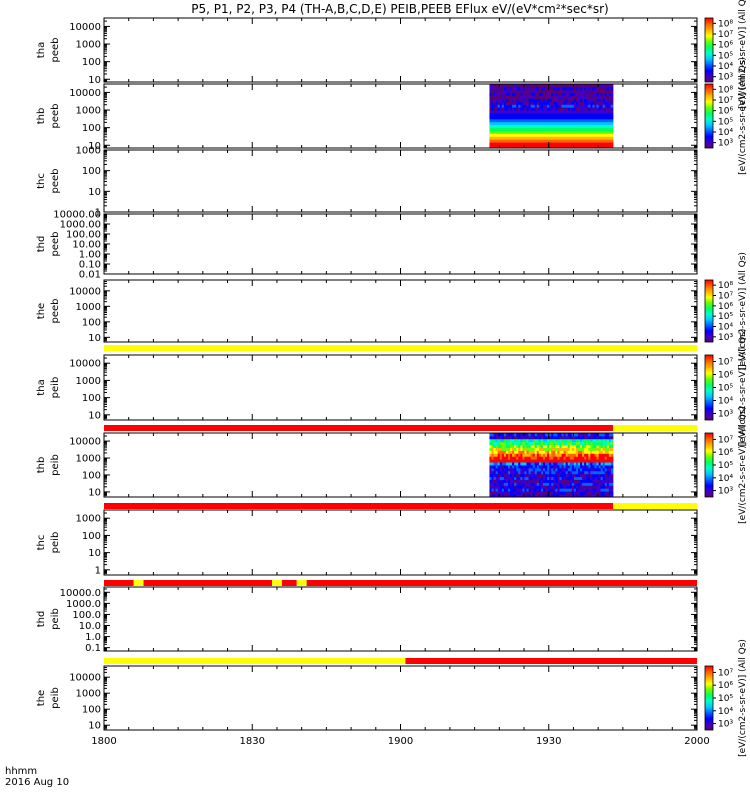 This screenshot has height=800, width=750. I want to click on colorbar-gradient, so click(709, 50).